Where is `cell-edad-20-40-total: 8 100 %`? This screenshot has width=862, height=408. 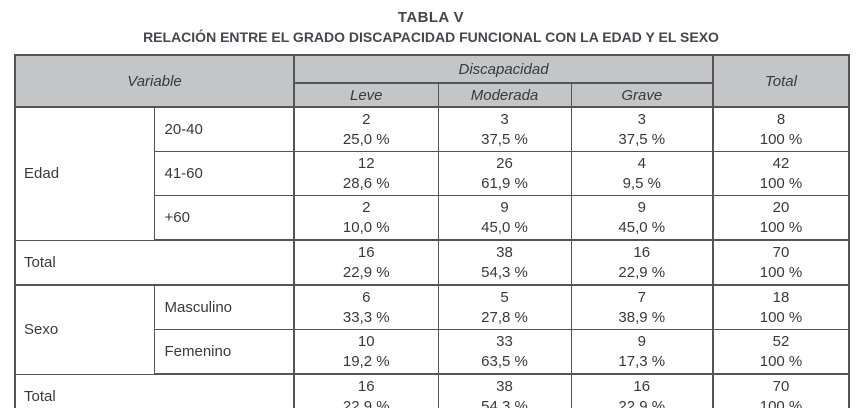 cell-edad-20-40-total: 8 100 % is located at coordinates (781, 129).